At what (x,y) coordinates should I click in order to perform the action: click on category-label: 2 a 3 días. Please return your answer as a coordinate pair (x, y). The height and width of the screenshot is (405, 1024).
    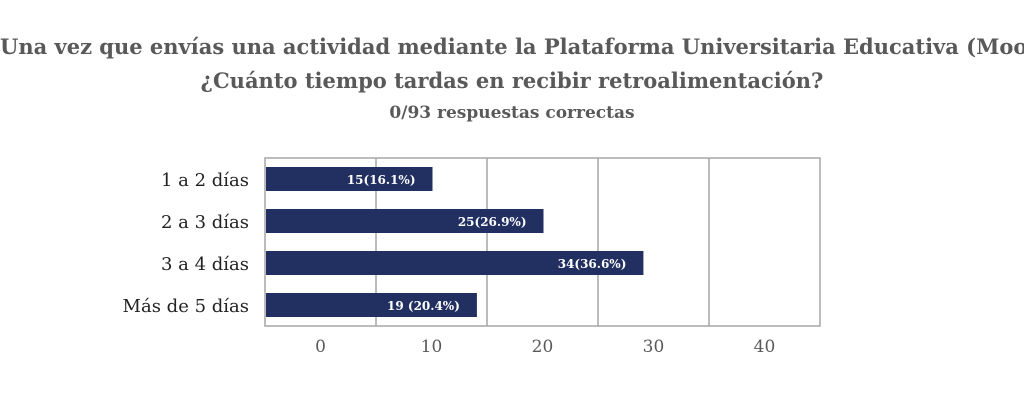
    Looking at the image, I should click on (205, 222).